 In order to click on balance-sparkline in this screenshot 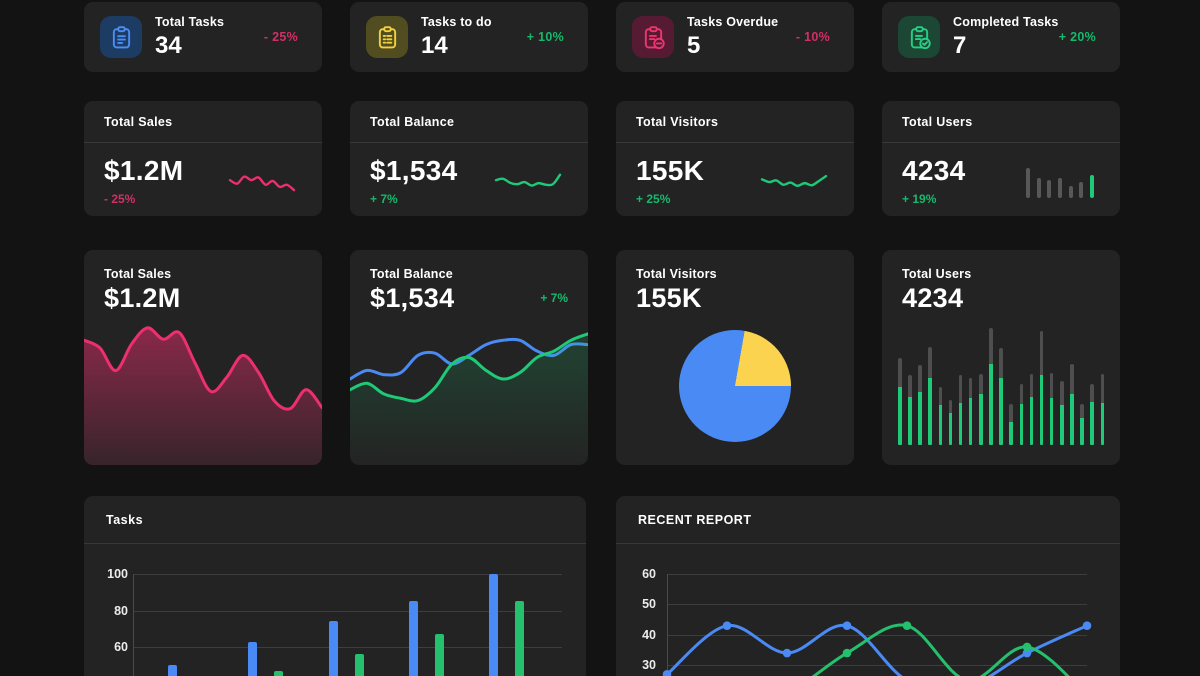, I will do `click(528, 181)`.